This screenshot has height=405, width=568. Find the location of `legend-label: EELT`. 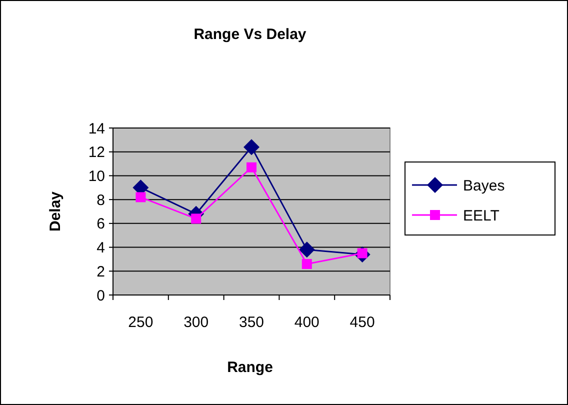

legend-label: EELT is located at coordinates (481, 215).